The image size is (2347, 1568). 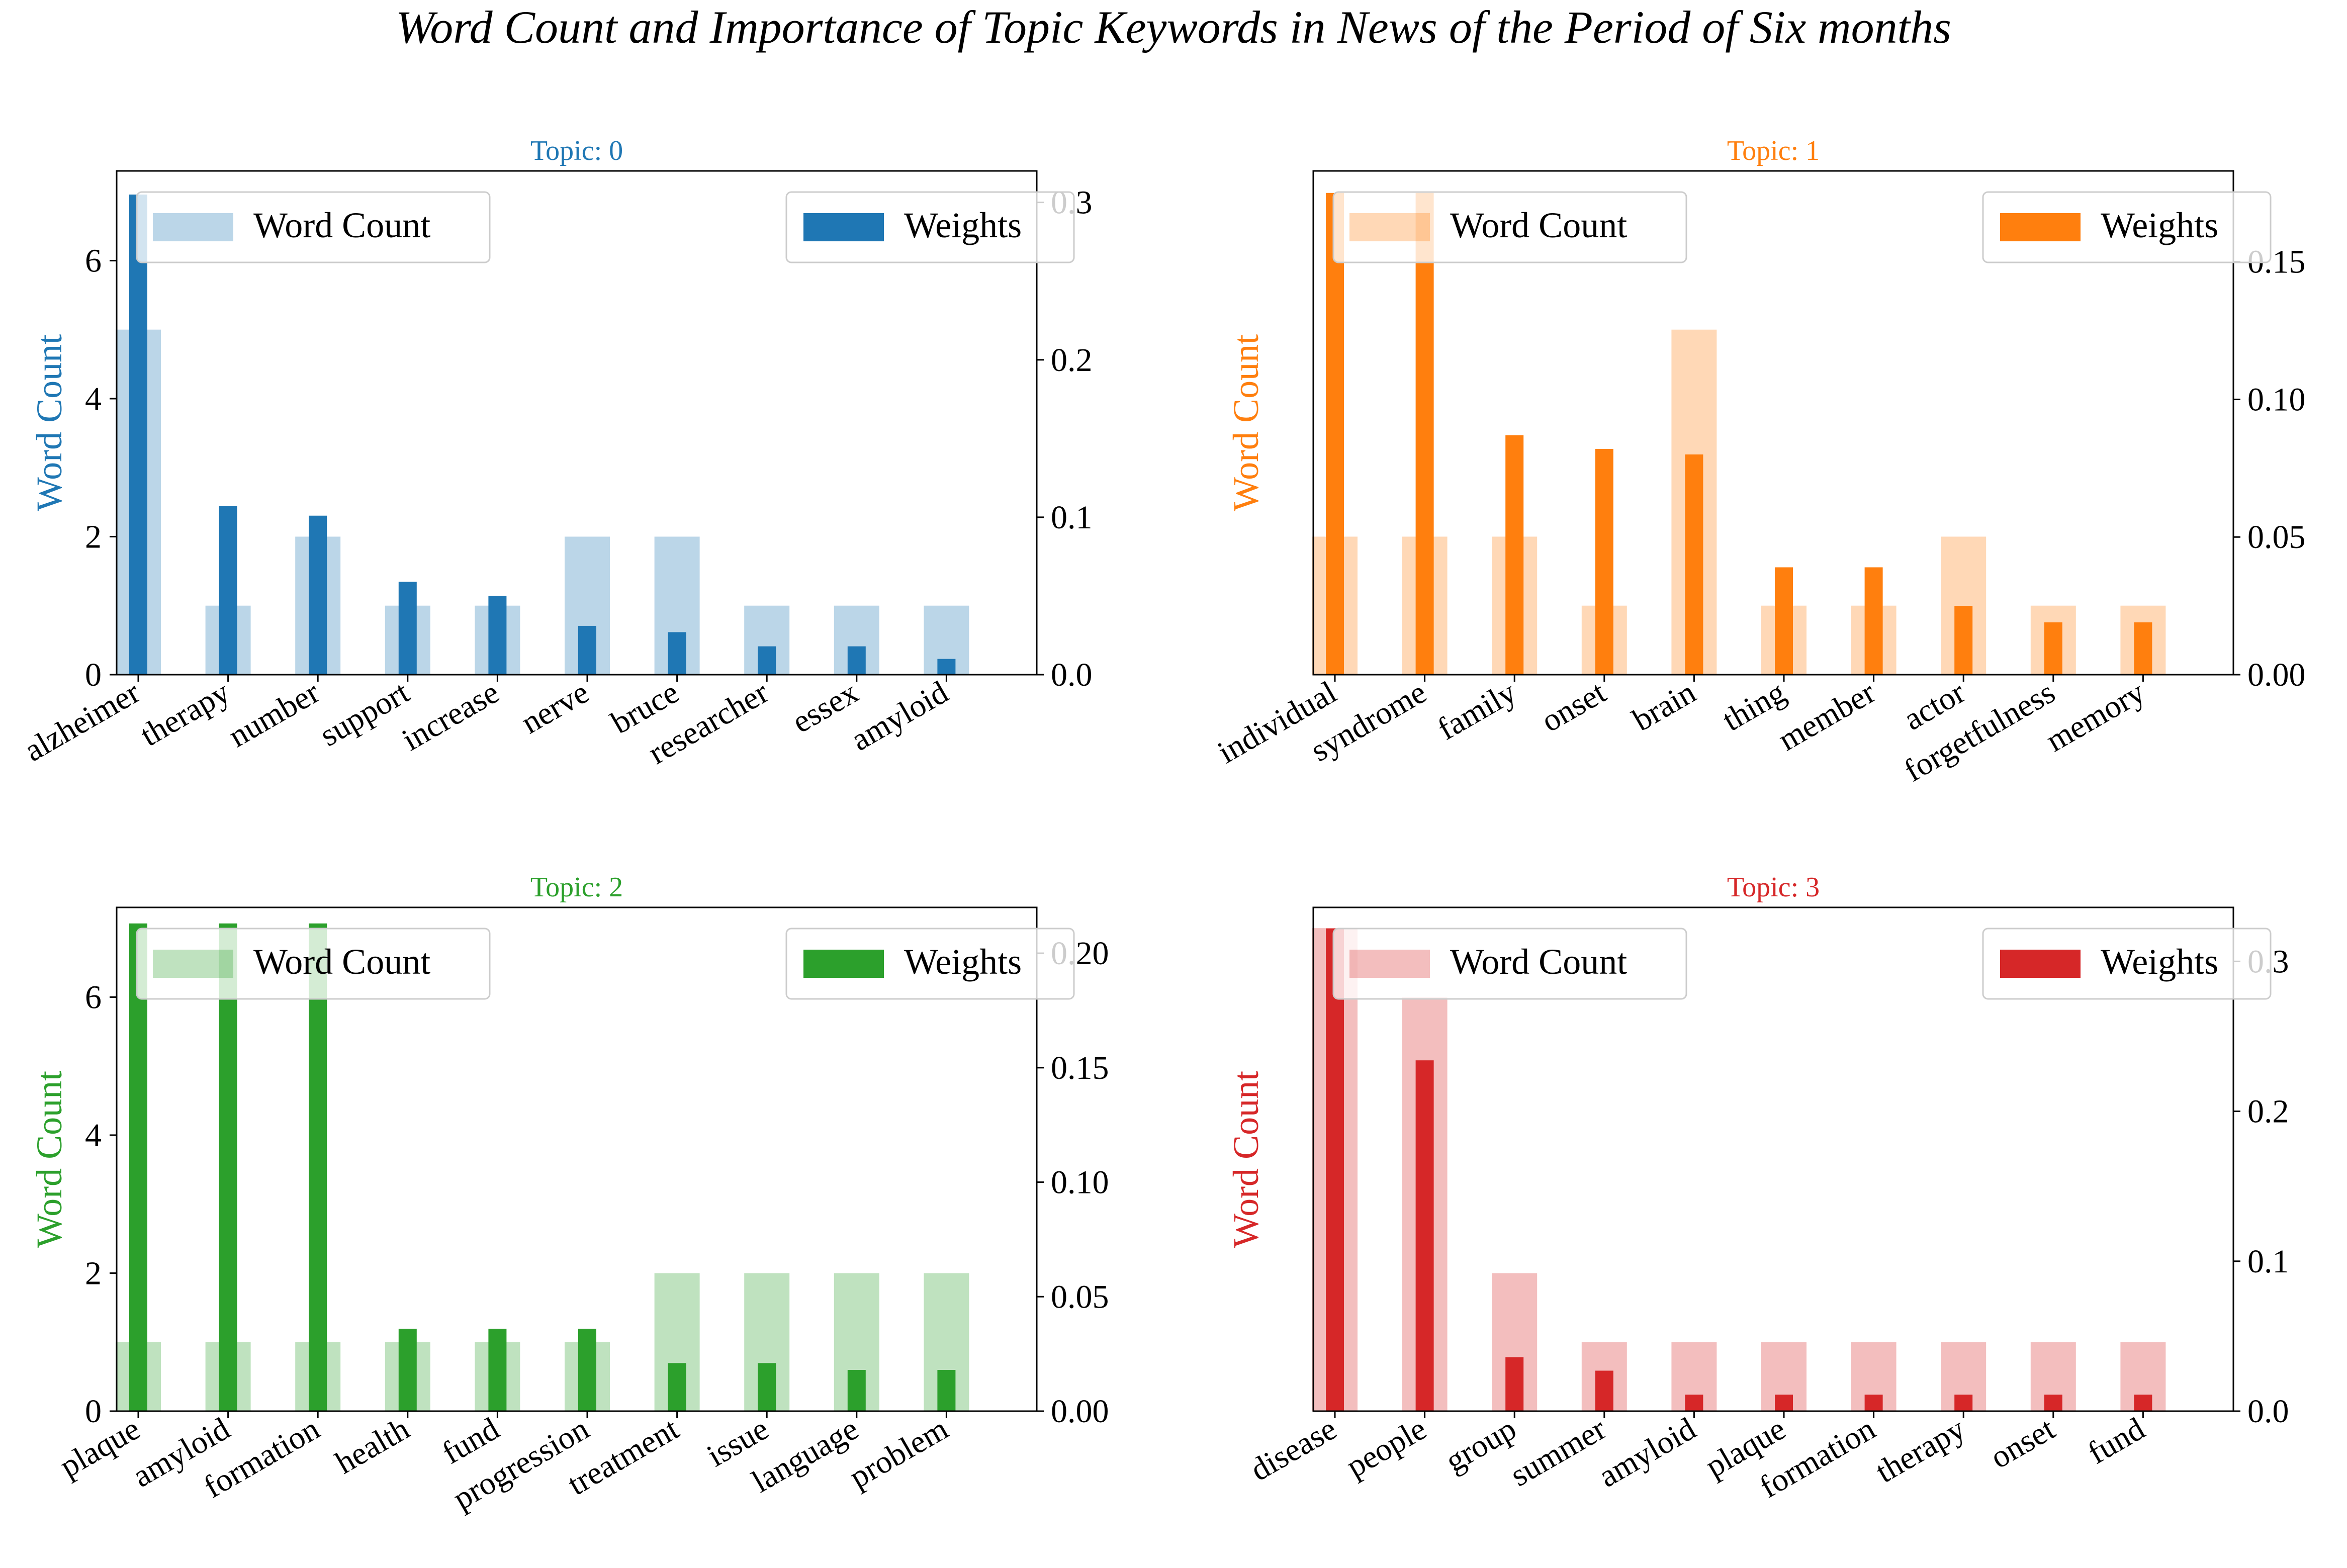 I want to click on subplot-title: Topic: 0, so click(x=576, y=150).